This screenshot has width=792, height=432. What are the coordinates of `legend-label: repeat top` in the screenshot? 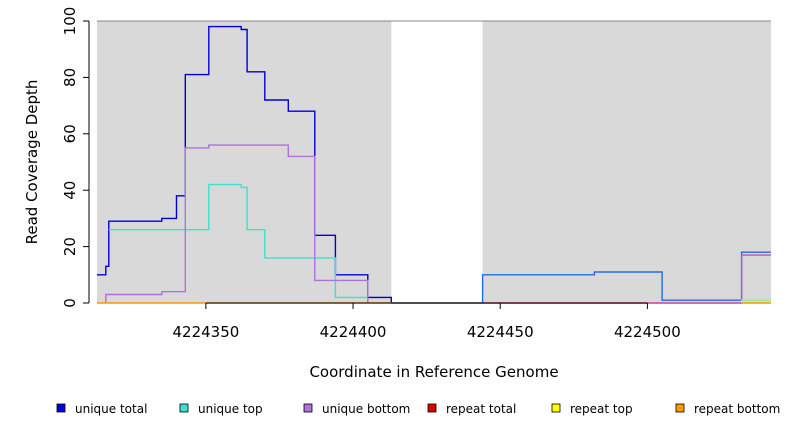 It's located at (601, 409).